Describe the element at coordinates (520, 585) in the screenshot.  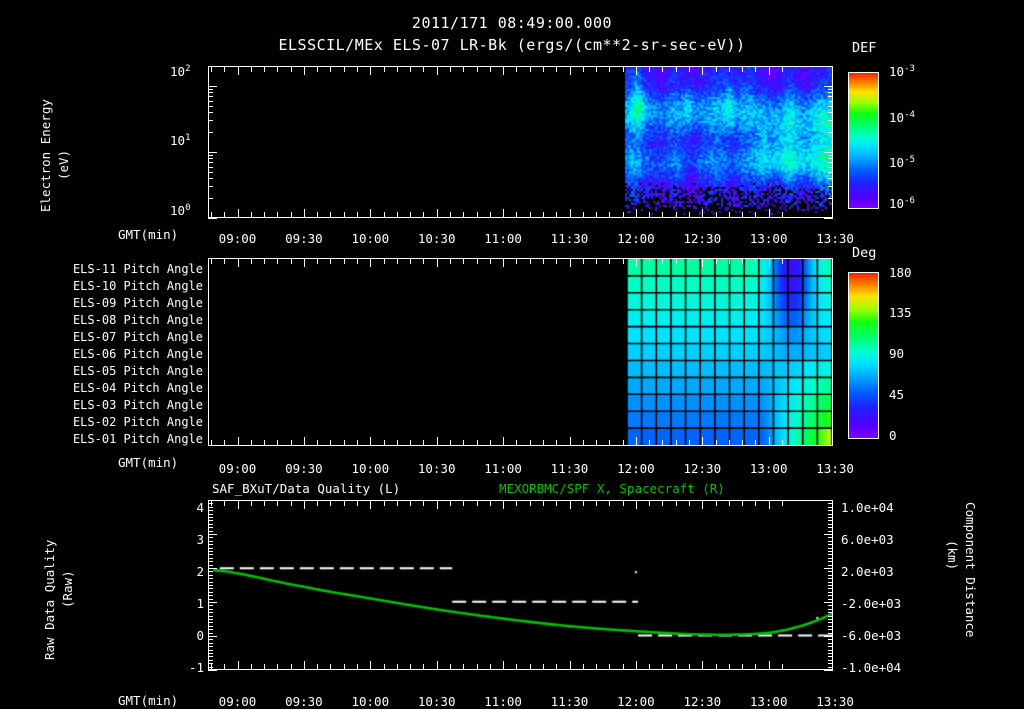
I see `data-quality-distance-panel` at that location.